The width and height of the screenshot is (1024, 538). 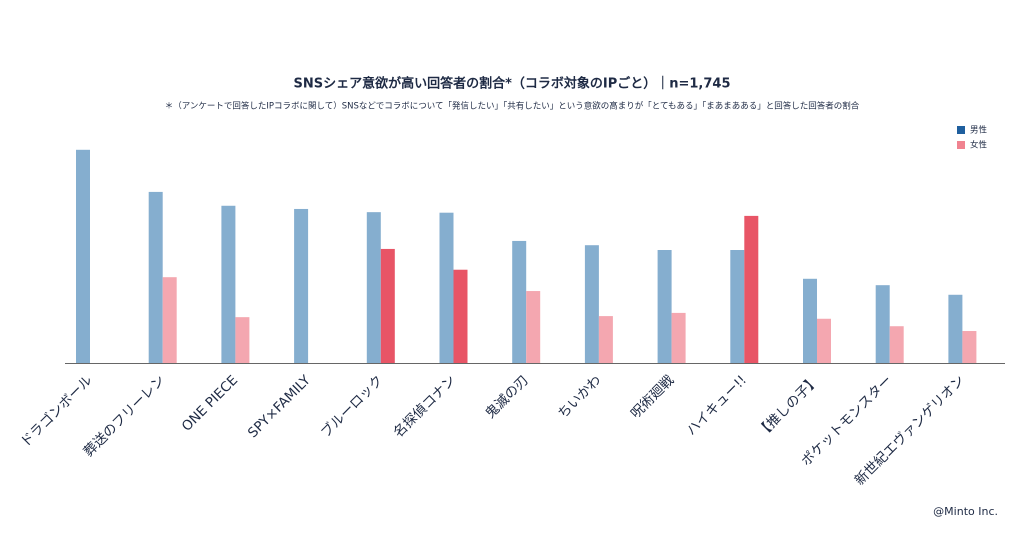 What do you see at coordinates (579, 396) in the screenshot?
I see `x-tick-label: ちいかわ` at bounding box center [579, 396].